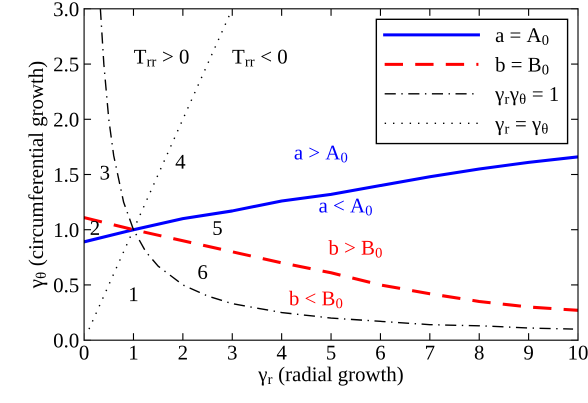 The height and width of the screenshot is (403, 588). What do you see at coordinates (521, 66) in the screenshot?
I see `legend-label: b = B$_{0}$` at bounding box center [521, 66].